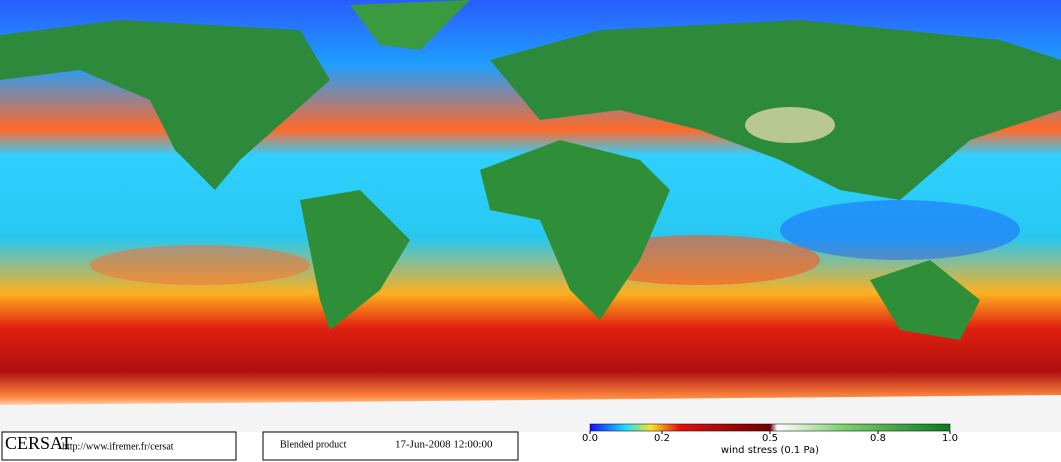 The height and width of the screenshot is (462, 1061). Describe the element at coordinates (390, 446) in the screenshot. I see `product-box` at that location.